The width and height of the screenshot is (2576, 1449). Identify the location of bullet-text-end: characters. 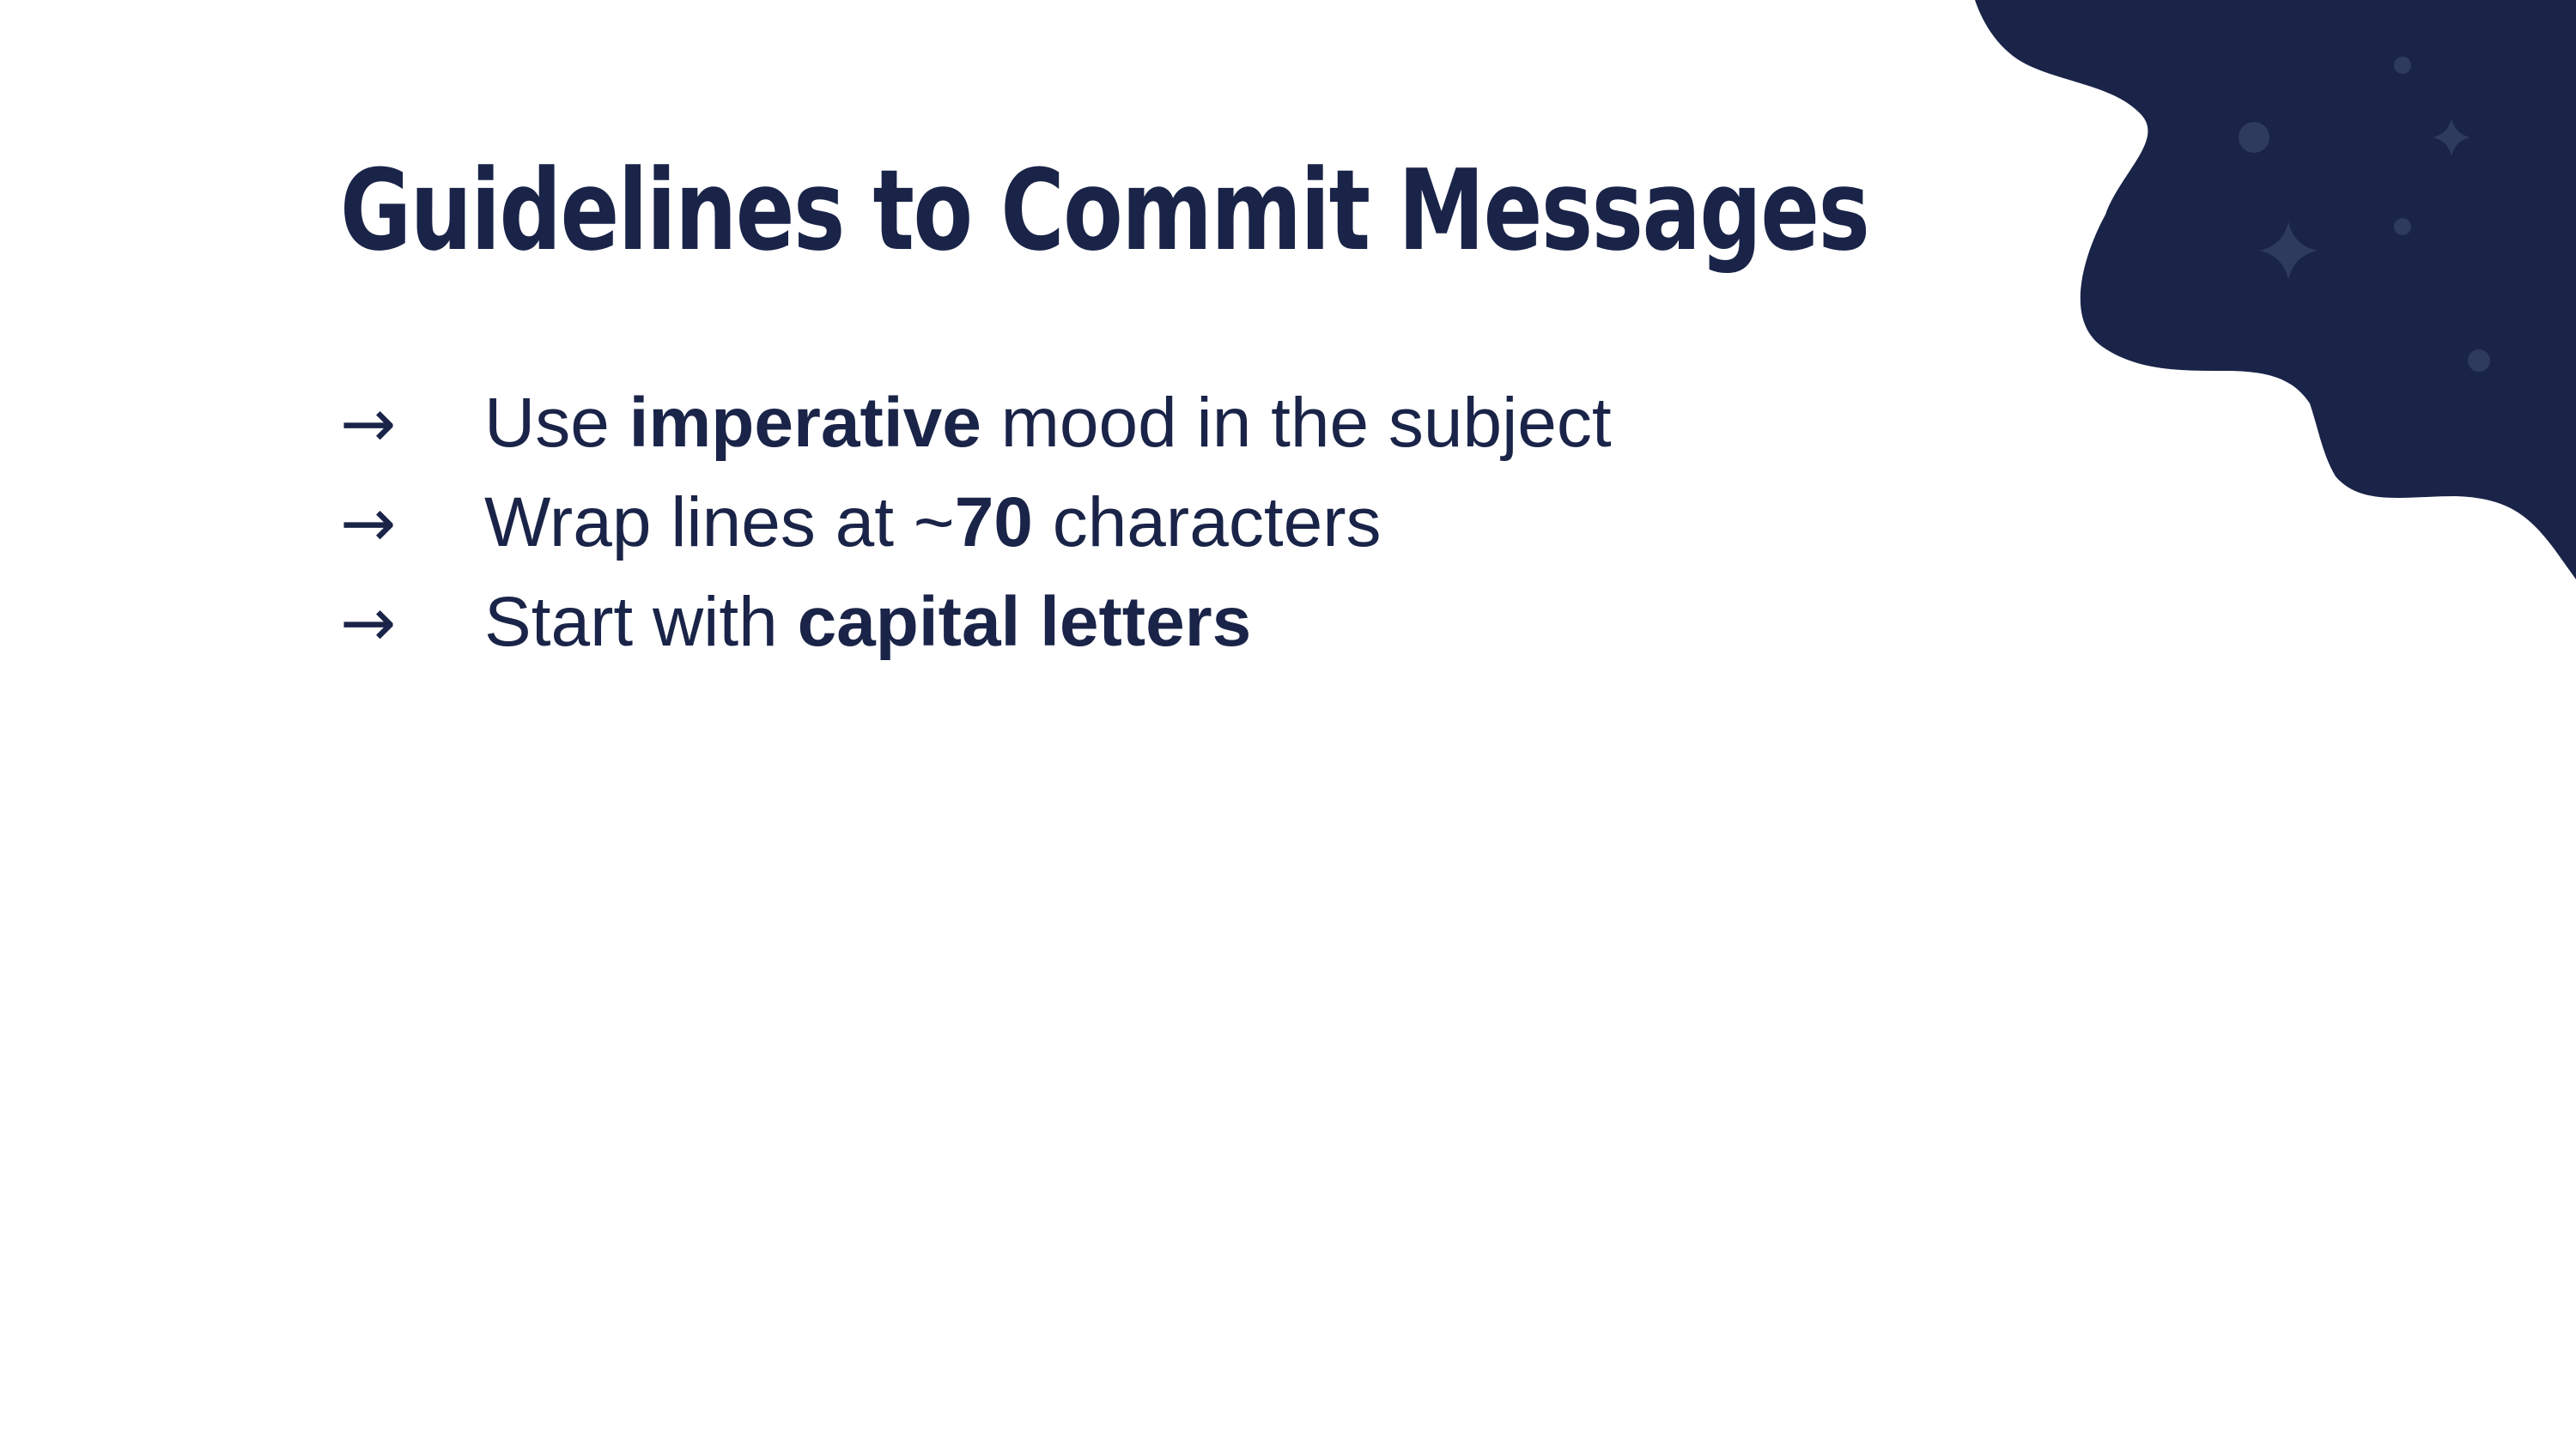
(1207, 522).